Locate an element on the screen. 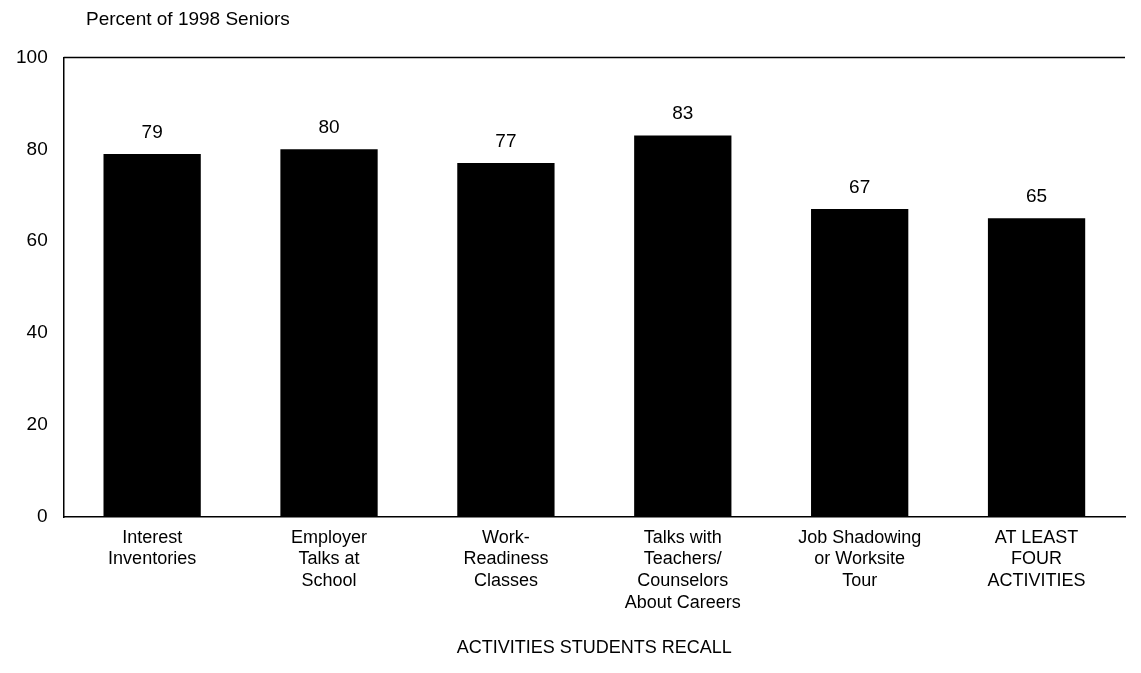 This screenshot has width=1141, height=673. y-tick-label: 0 is located at coordinates (42, 516).